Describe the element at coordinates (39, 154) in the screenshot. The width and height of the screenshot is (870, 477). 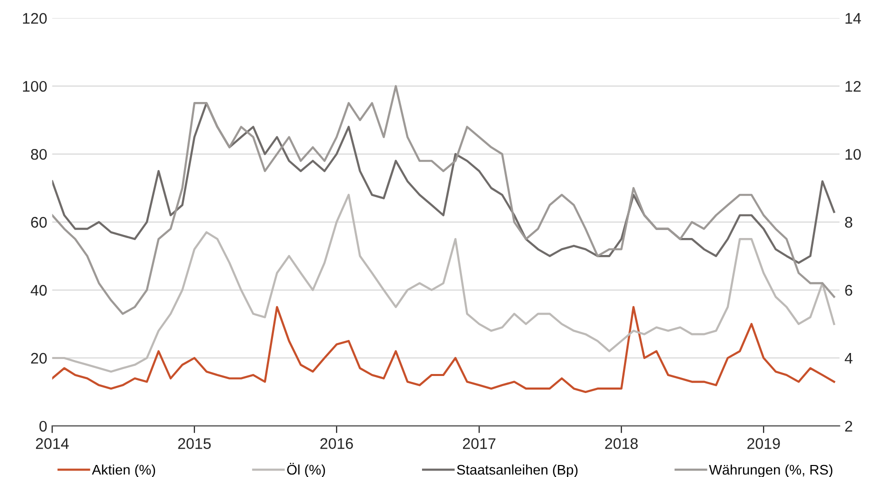
I see `y-tick-label: 80` at that location.